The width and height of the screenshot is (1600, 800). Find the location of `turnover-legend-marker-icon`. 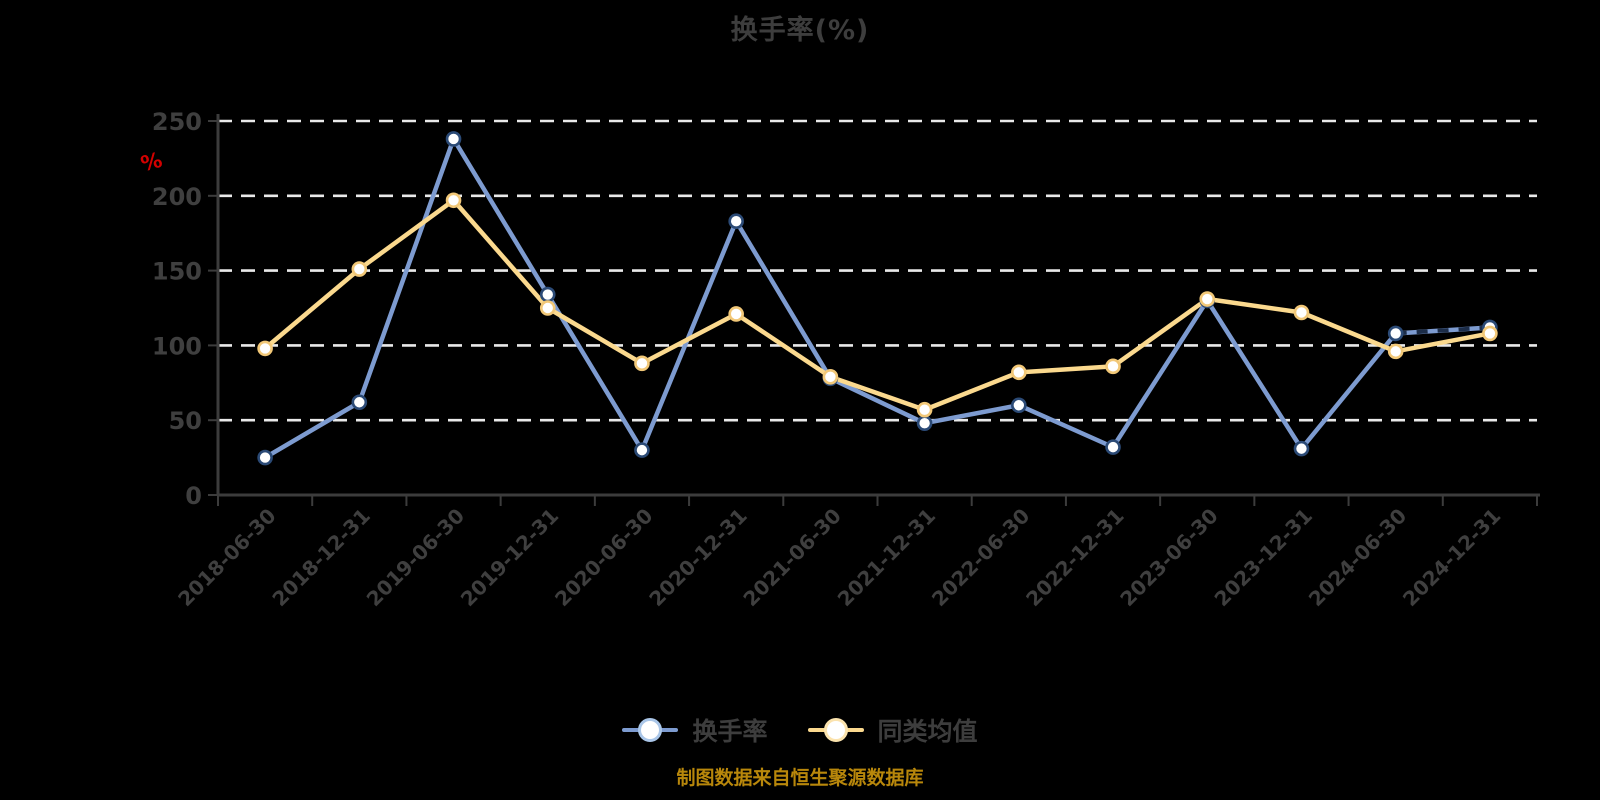

turnover-legend-marker-icon is located at coordinates (650, 730).